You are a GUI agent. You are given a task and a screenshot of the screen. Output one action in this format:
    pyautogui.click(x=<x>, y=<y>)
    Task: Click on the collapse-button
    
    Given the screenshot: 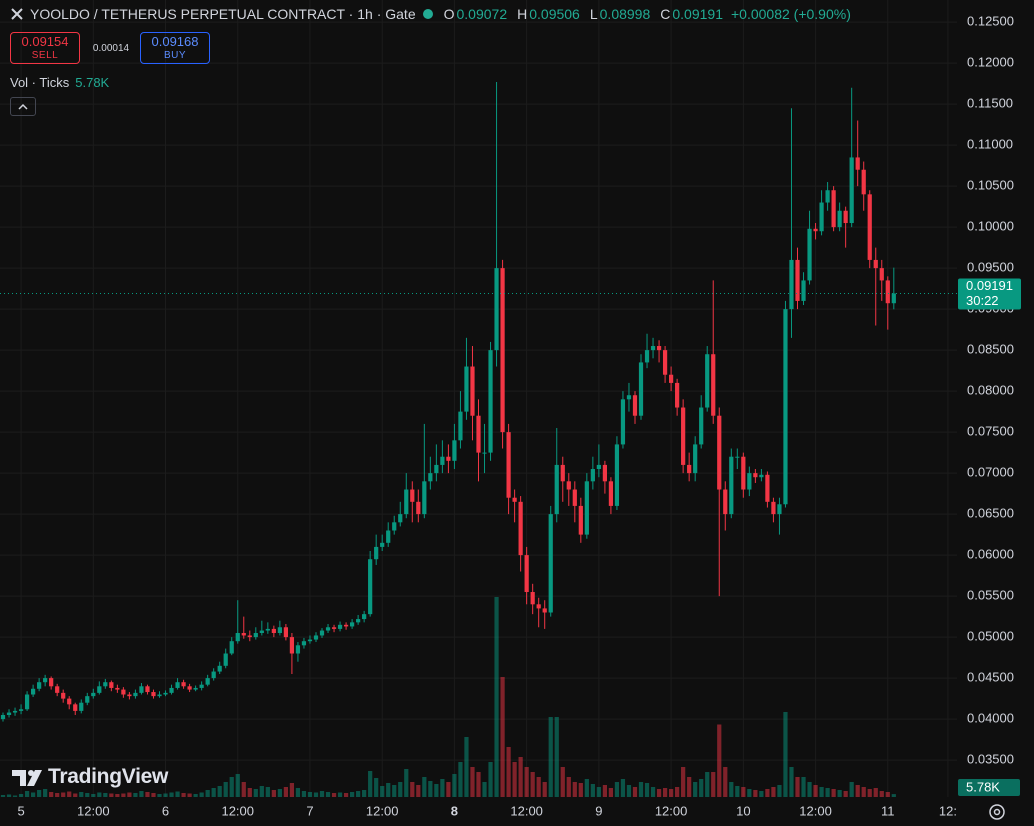 What is the action you would take?
    pyautogui.click(x=23, y=106)
    